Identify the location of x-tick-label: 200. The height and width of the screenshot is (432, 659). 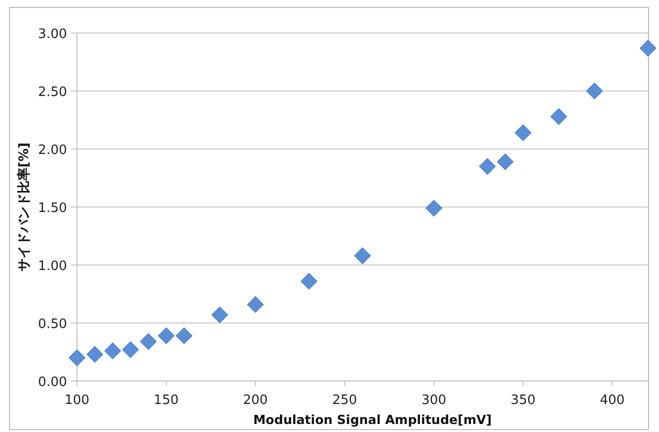
(255, 400).